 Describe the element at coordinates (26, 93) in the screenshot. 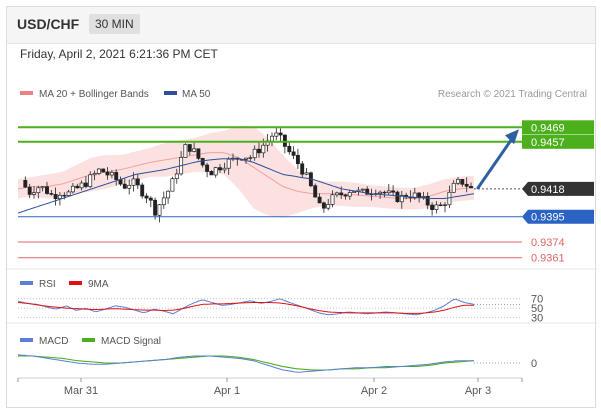

I see `ma20-legend-swatch` at that location.